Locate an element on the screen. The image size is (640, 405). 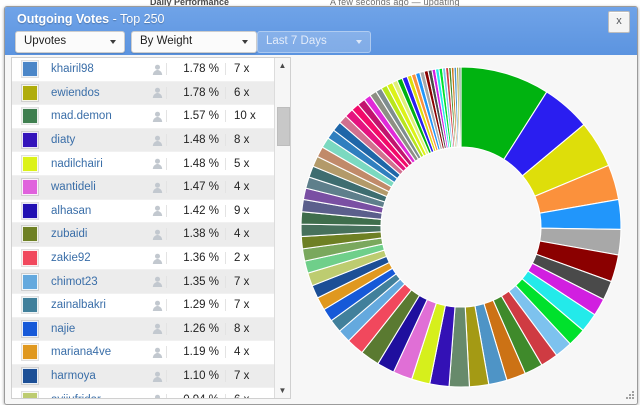
dialog-title-suffix: - Top 250 is located at coordinates (137, 19).